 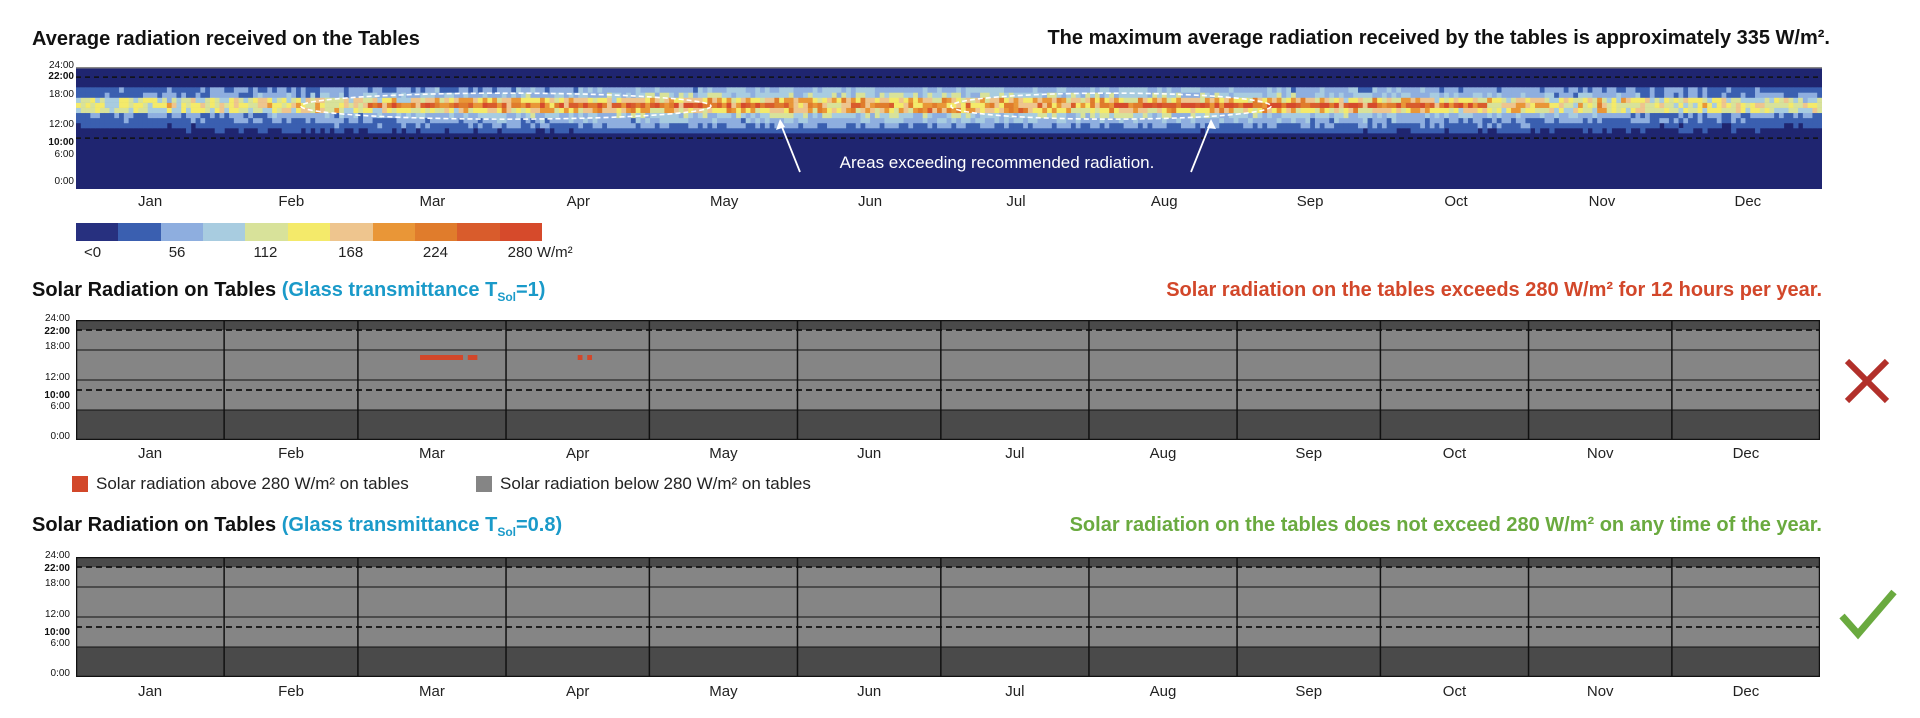 What do you see at coordinates (1602, 201) in the screenshot?
I see `month-label: Nov` at bounding box center [1602, 201].